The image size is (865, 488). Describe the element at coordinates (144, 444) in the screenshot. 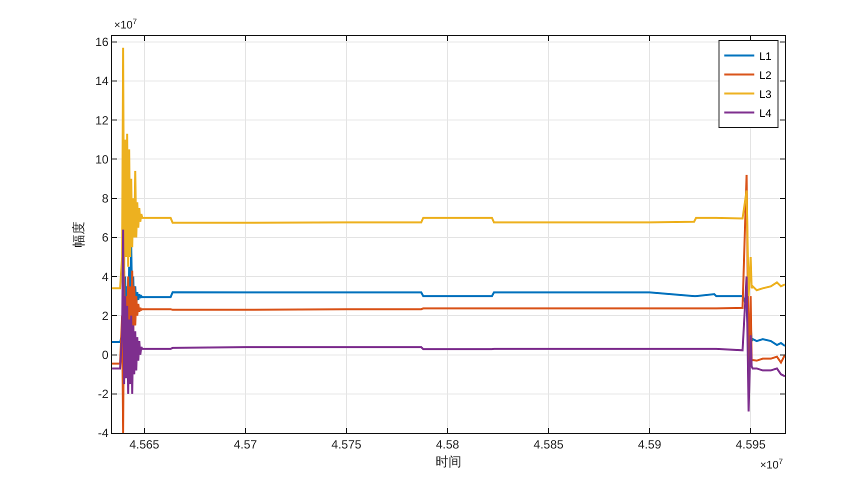

I see `x-tick-label: 4.565` at that location.